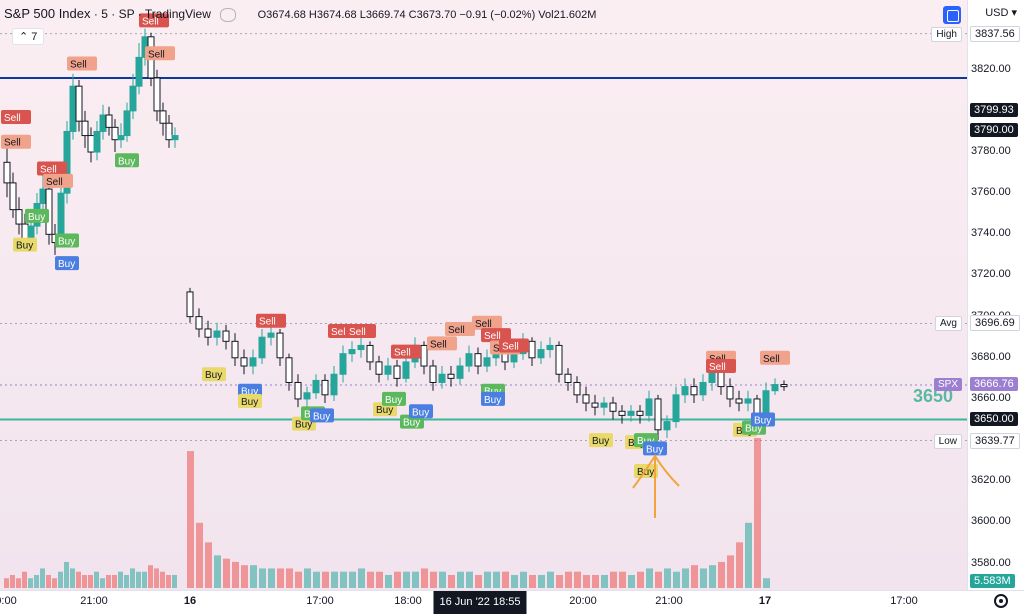 This screenshot has height=615, width=1024. Describe the element at coordinates (104, 14) in the screenshot. I see `interval-label: 5` at that location.